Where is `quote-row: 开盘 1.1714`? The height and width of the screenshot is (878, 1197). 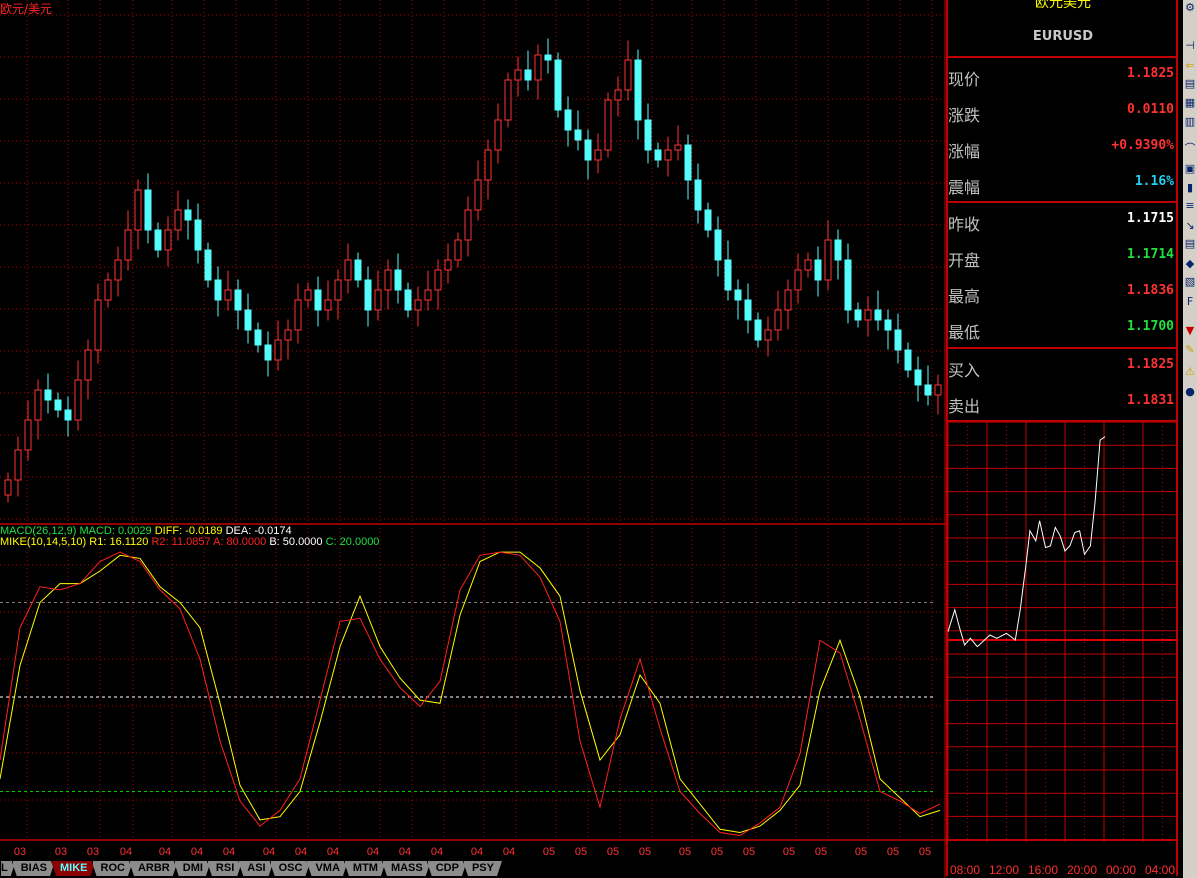
quote-row: 开盘 1.1714 is located at coordinates (1060, 257).